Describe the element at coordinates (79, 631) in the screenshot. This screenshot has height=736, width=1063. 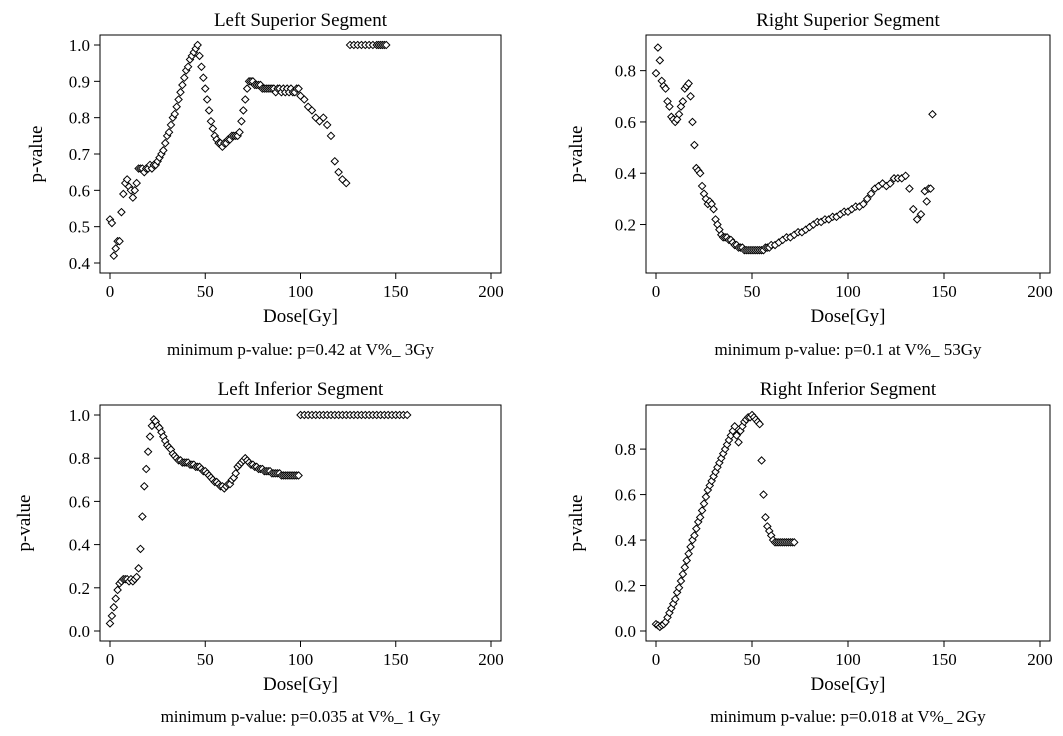
I see `y-tick-label: 0.0` at that location.